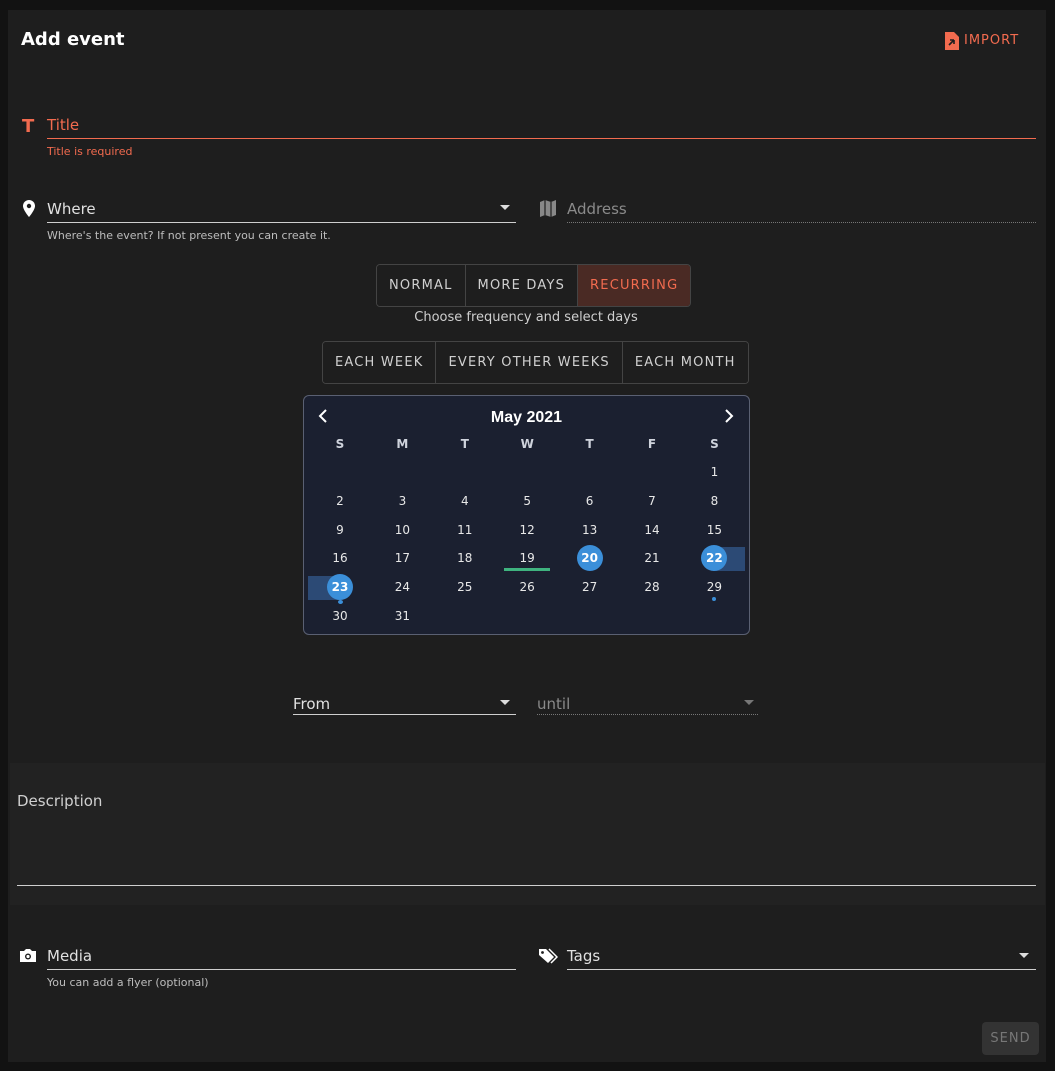  Describe the element at coordinates (465, 529) in the screenshot. I see `calendar-day: 11` at that location.